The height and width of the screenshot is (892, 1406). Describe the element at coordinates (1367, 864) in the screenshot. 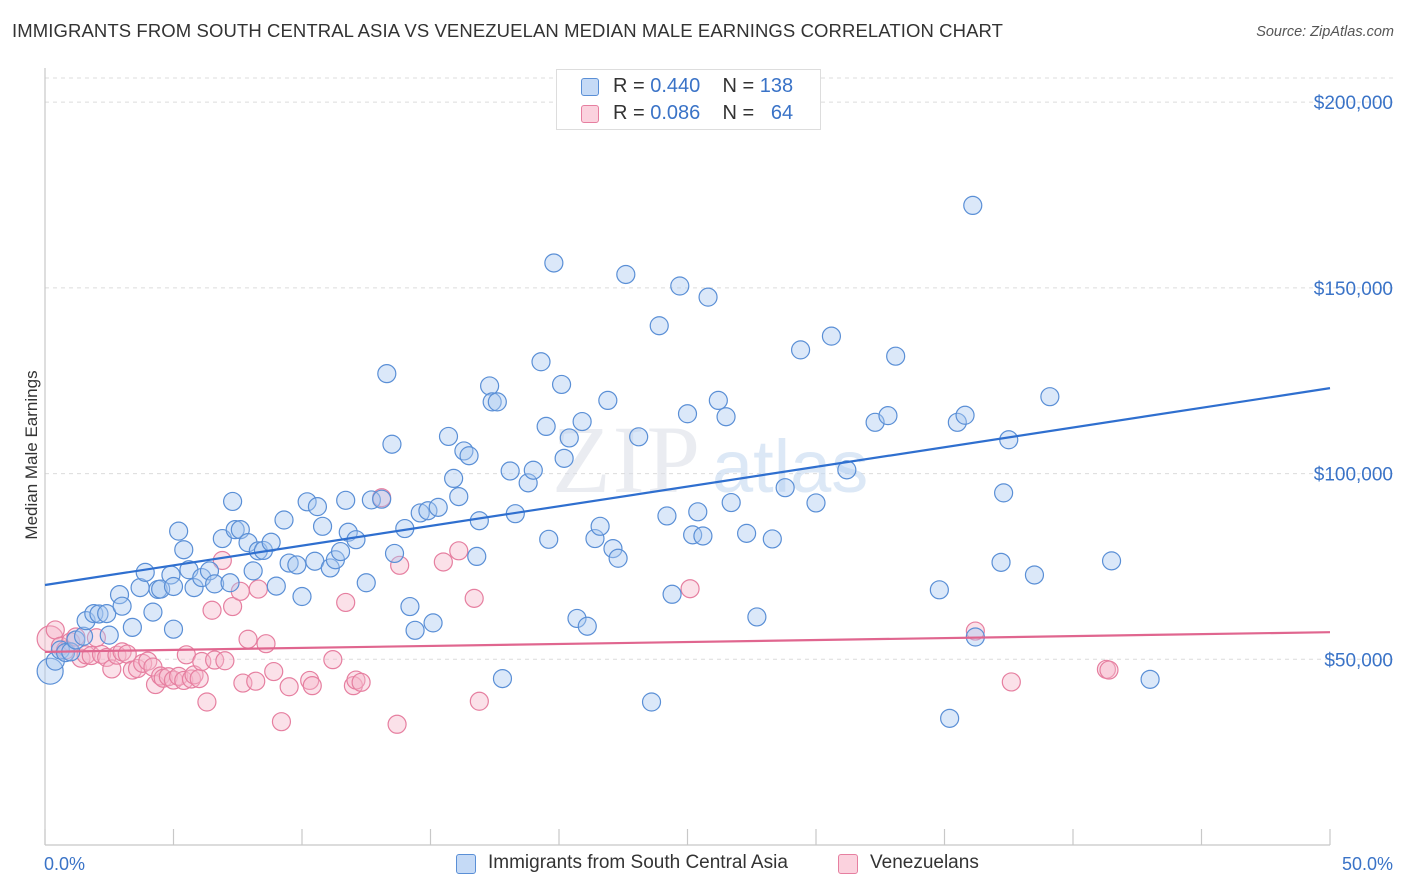

I see `x-tick-label: 50.0%` at that location.